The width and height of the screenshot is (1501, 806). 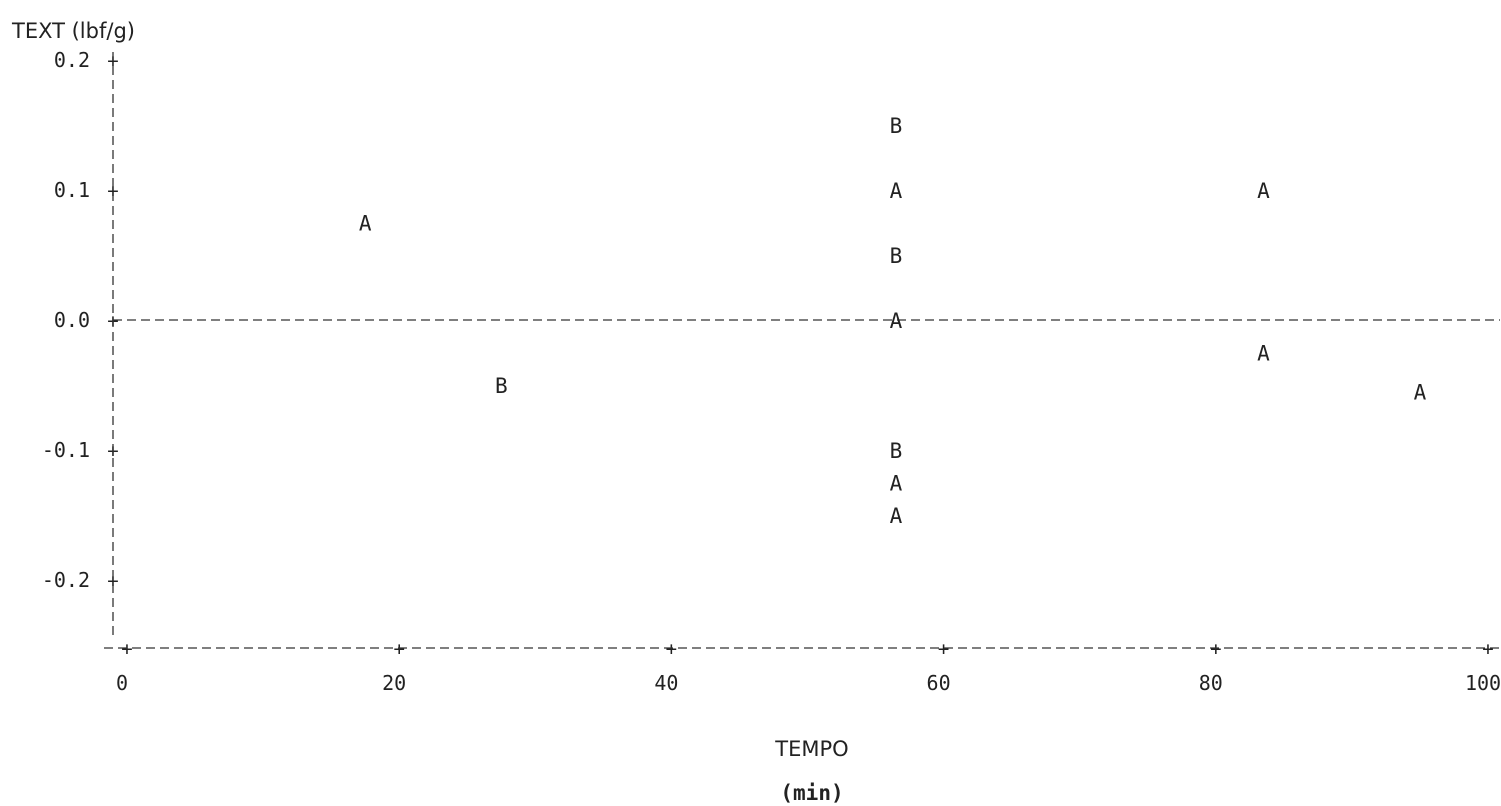 What do you see at coordinates (808, 666) in the screenshot?
I see `x-axis-ticks: +0 +20 +40 +60 +80 +100` at bounding box center [808, 666].